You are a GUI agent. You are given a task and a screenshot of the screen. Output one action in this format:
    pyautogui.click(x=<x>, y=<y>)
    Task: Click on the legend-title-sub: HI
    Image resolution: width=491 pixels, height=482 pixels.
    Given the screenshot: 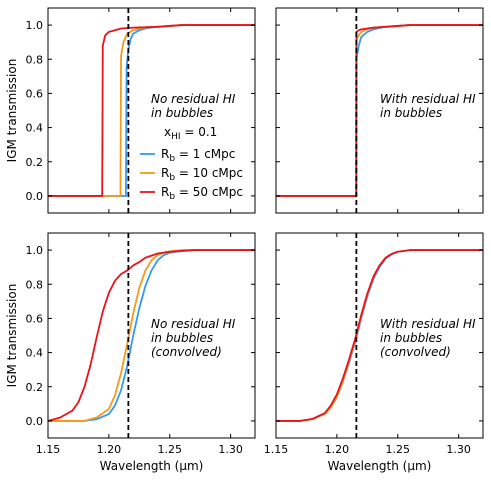 What is the action you would take?
    pyautogui.click(x=175, y=137)
    